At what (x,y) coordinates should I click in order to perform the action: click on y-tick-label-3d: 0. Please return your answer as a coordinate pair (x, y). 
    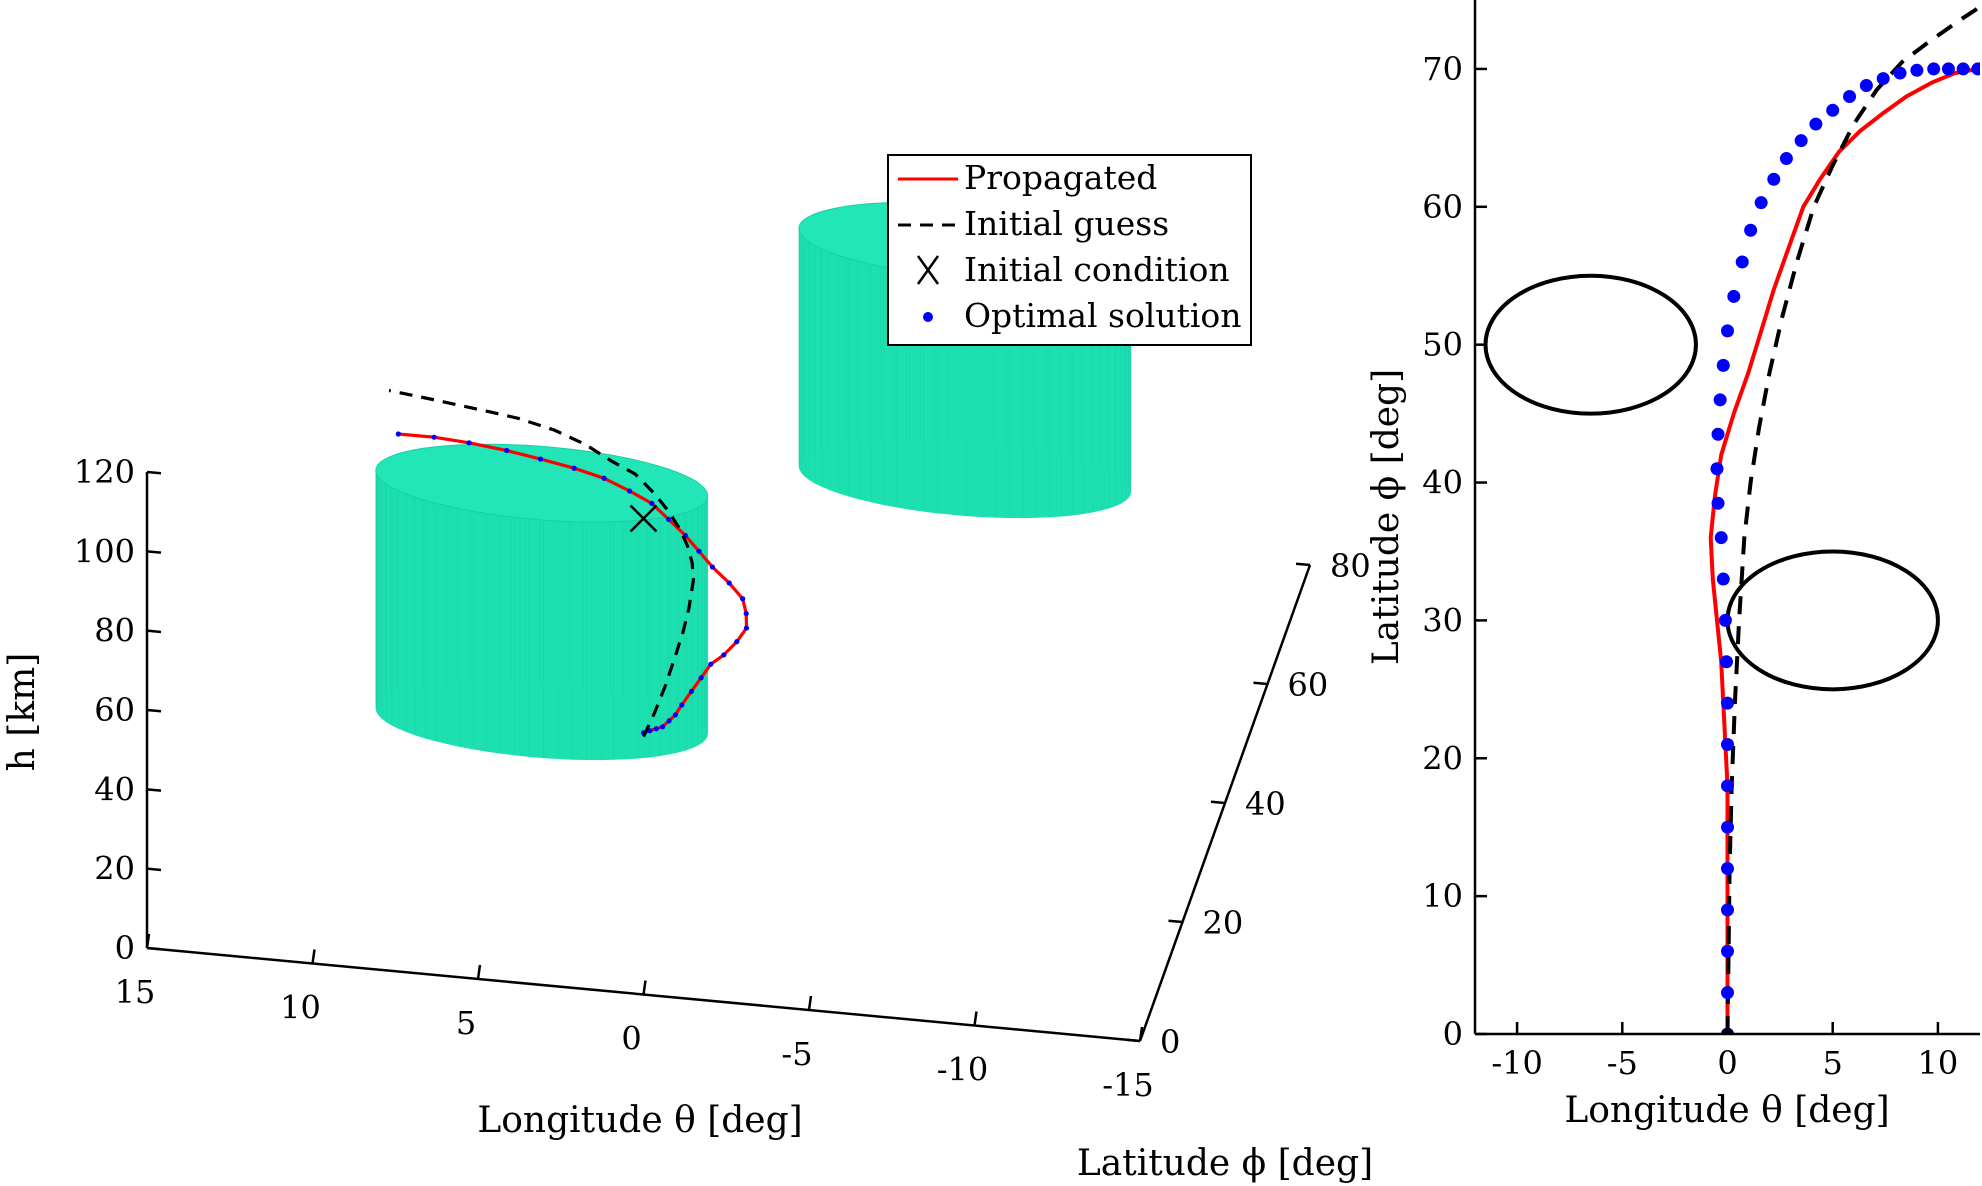
    Looking at the image, I should click on (1170, 1042).